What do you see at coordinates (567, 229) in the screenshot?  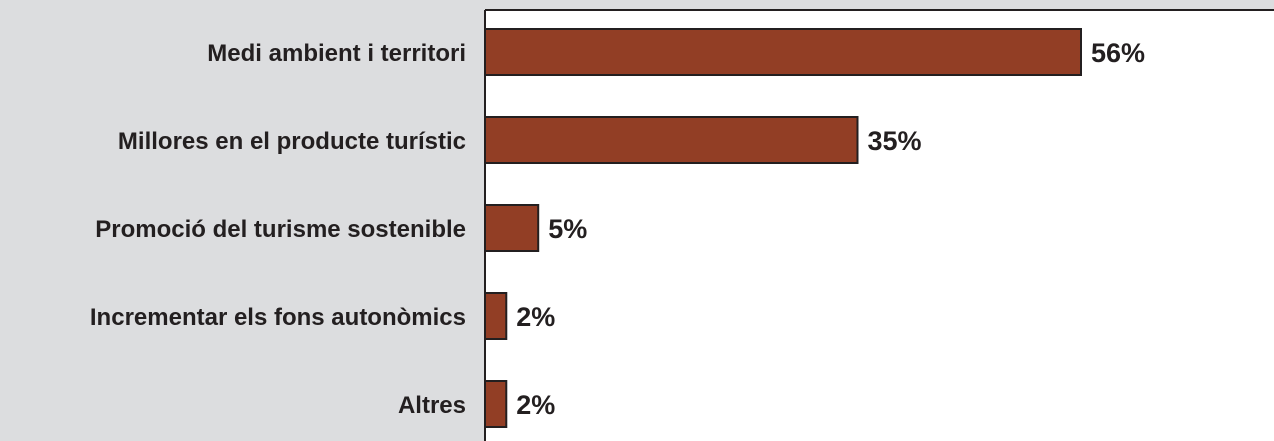 I see `value-label: 5%` at bounding box center [567, 229].